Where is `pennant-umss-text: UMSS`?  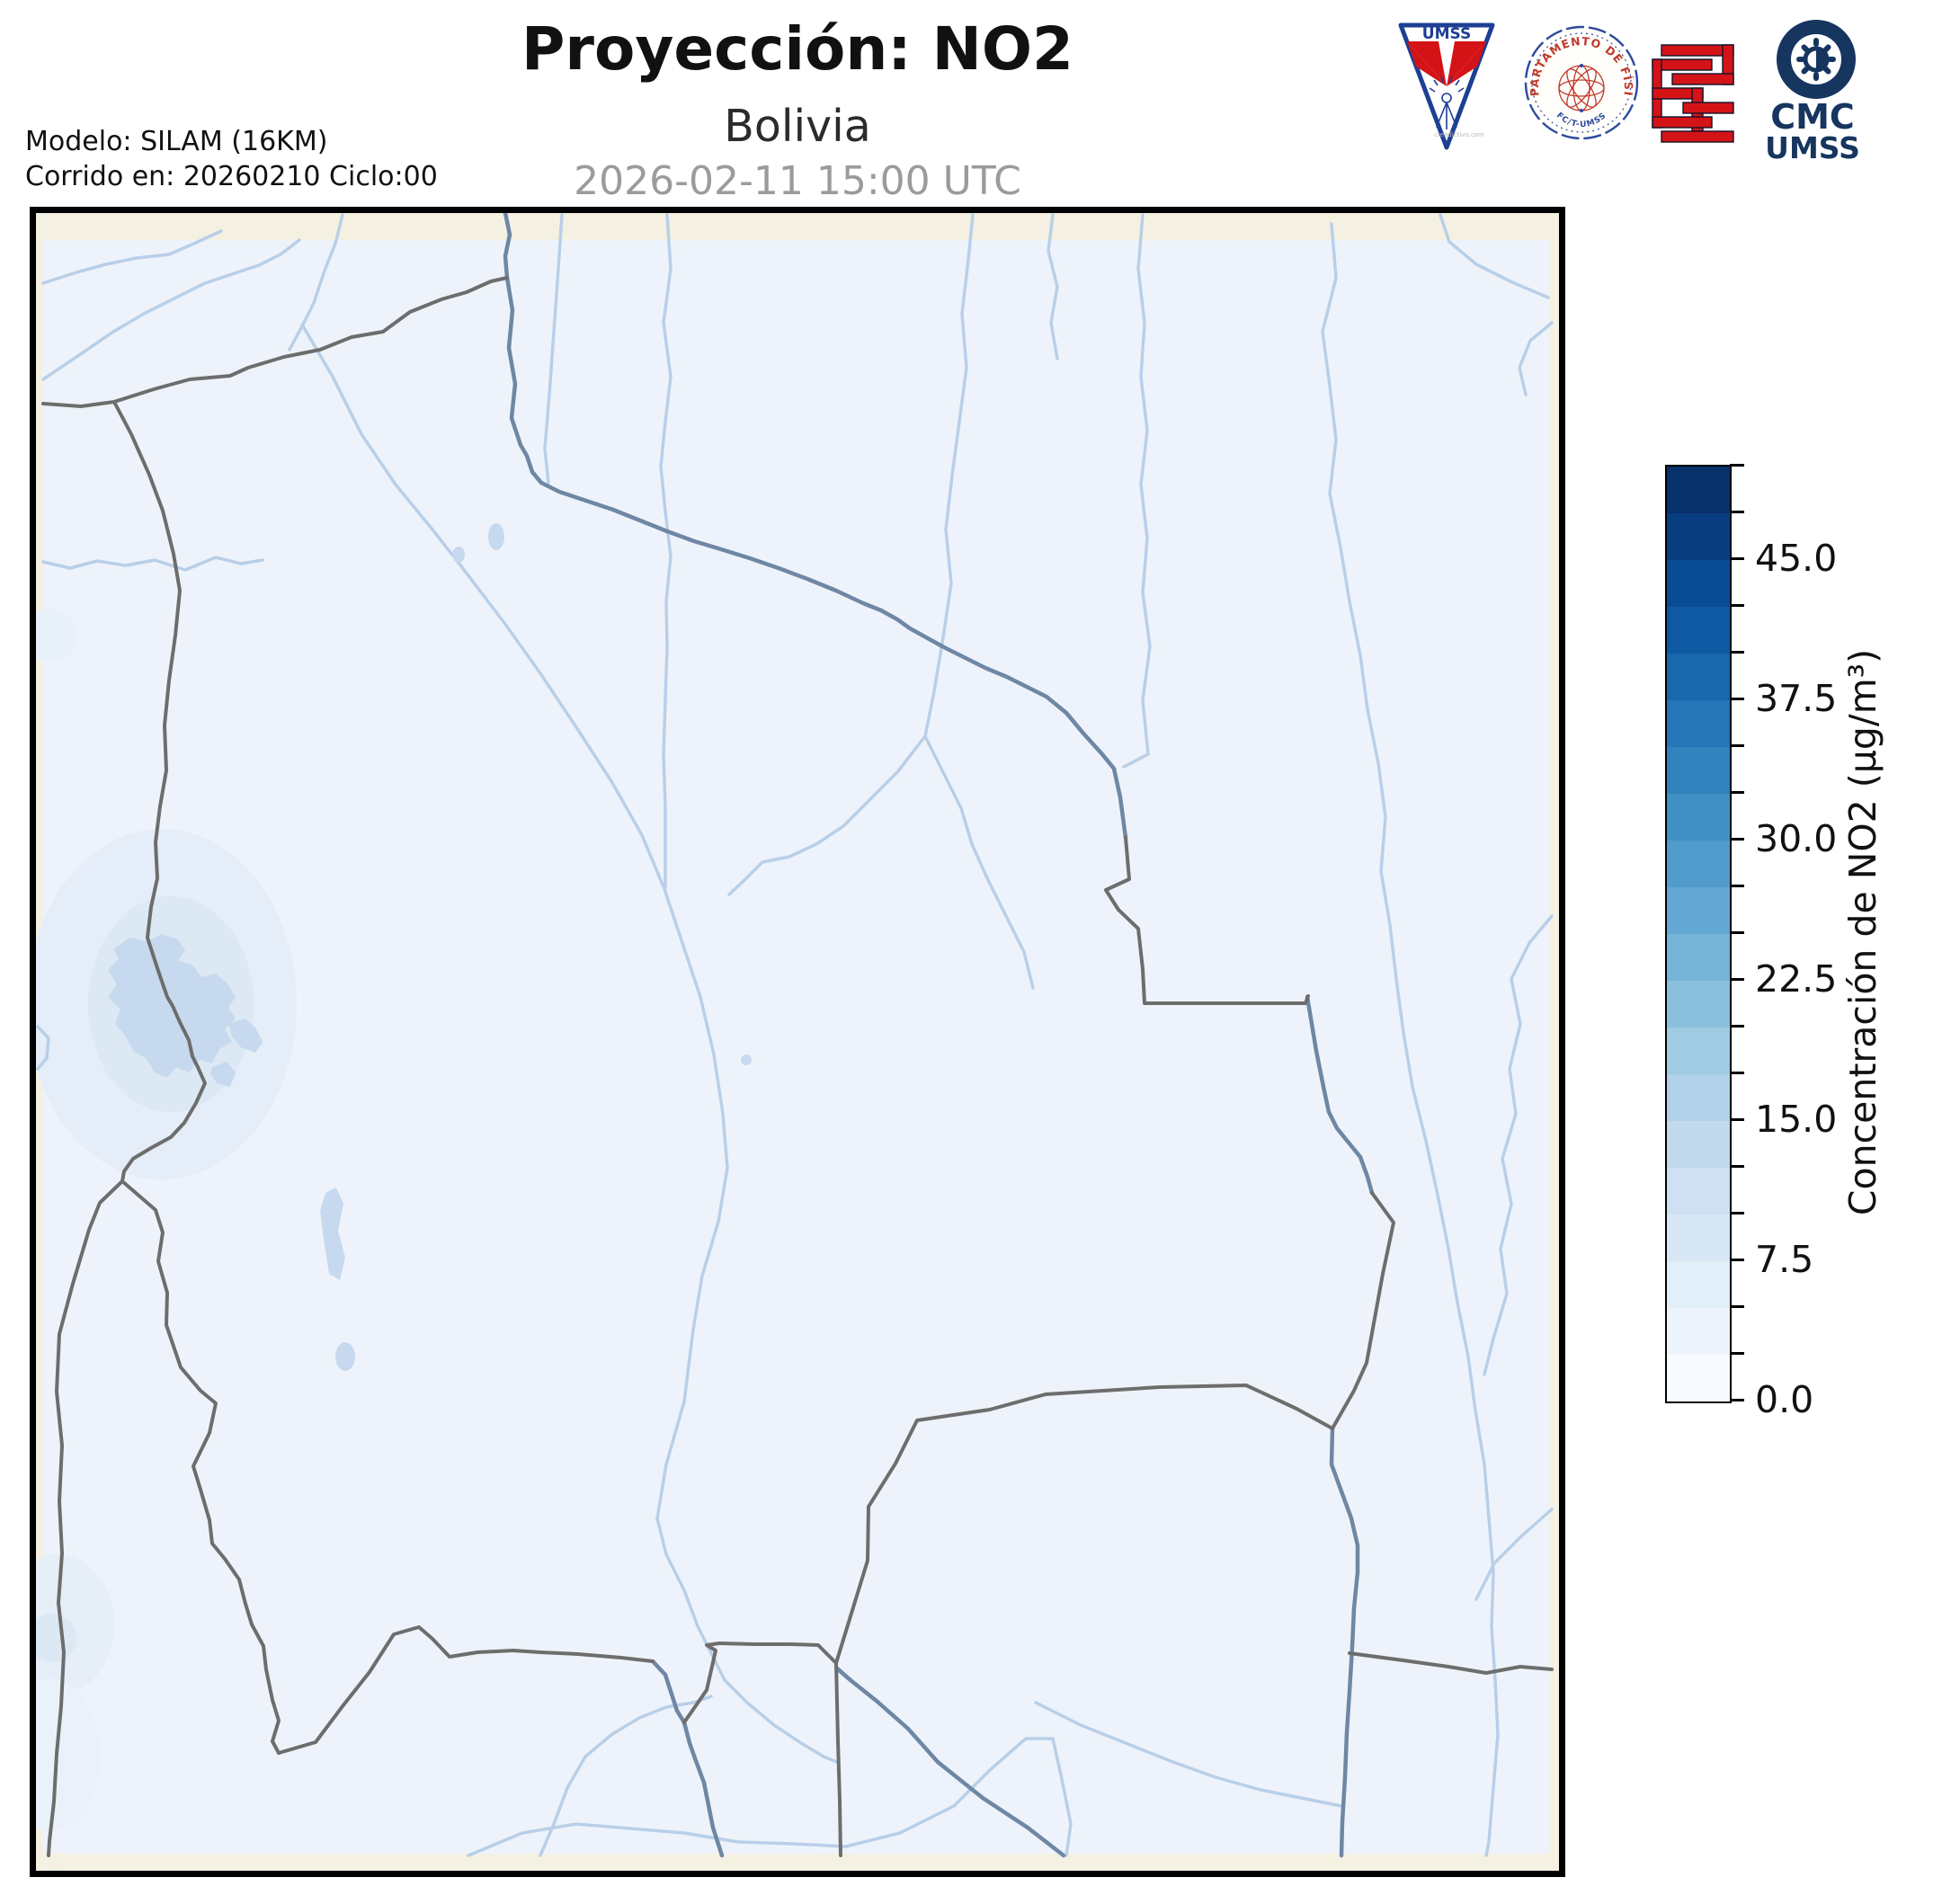
pennant-umss-text: UMSS is located at coordinates (1446, 34).